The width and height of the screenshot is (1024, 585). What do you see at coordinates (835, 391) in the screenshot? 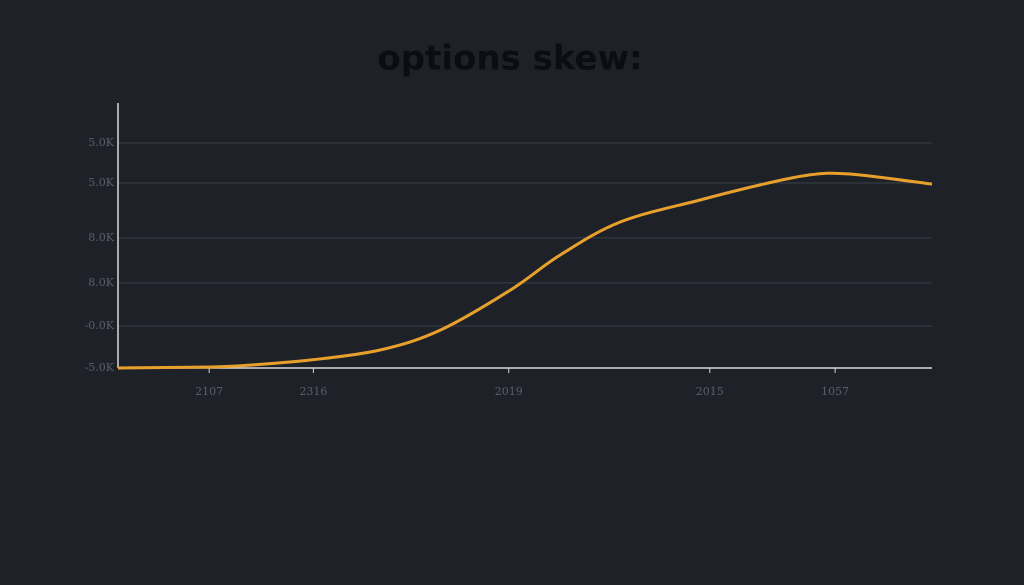
I see `x-tick-label: 1057` at bounding box center [835, 391].